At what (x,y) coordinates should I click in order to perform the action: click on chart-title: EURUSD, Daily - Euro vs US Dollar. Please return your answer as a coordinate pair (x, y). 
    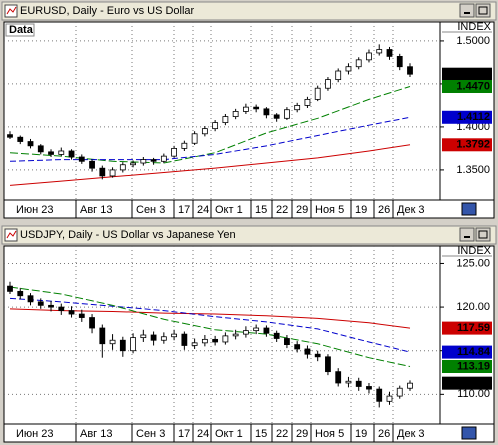
    Looking at the image, I should click on (107, 11).